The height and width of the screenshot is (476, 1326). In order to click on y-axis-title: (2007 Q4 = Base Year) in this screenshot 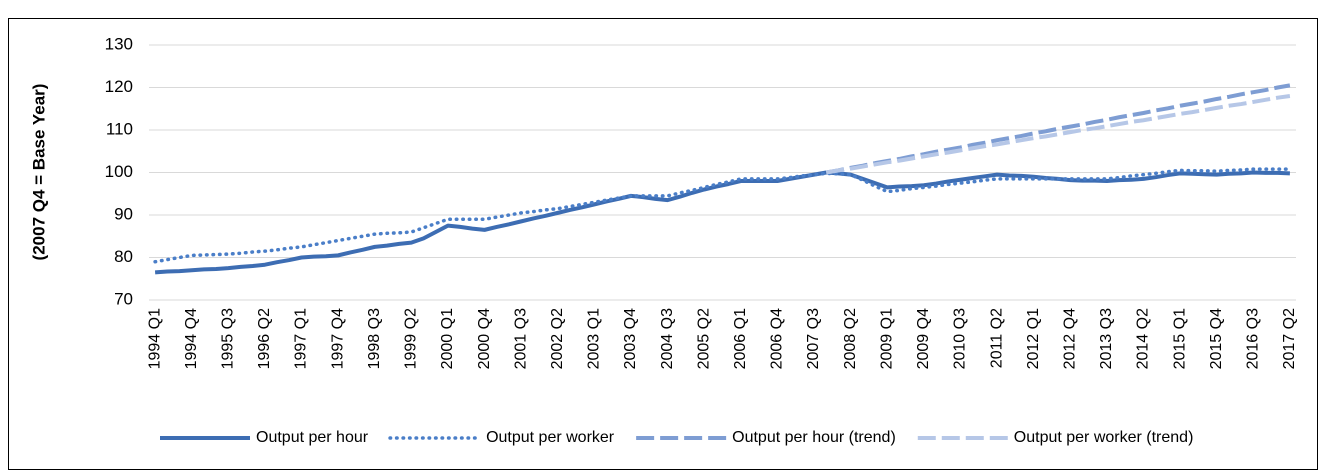, I will do `click(38, 172)`.